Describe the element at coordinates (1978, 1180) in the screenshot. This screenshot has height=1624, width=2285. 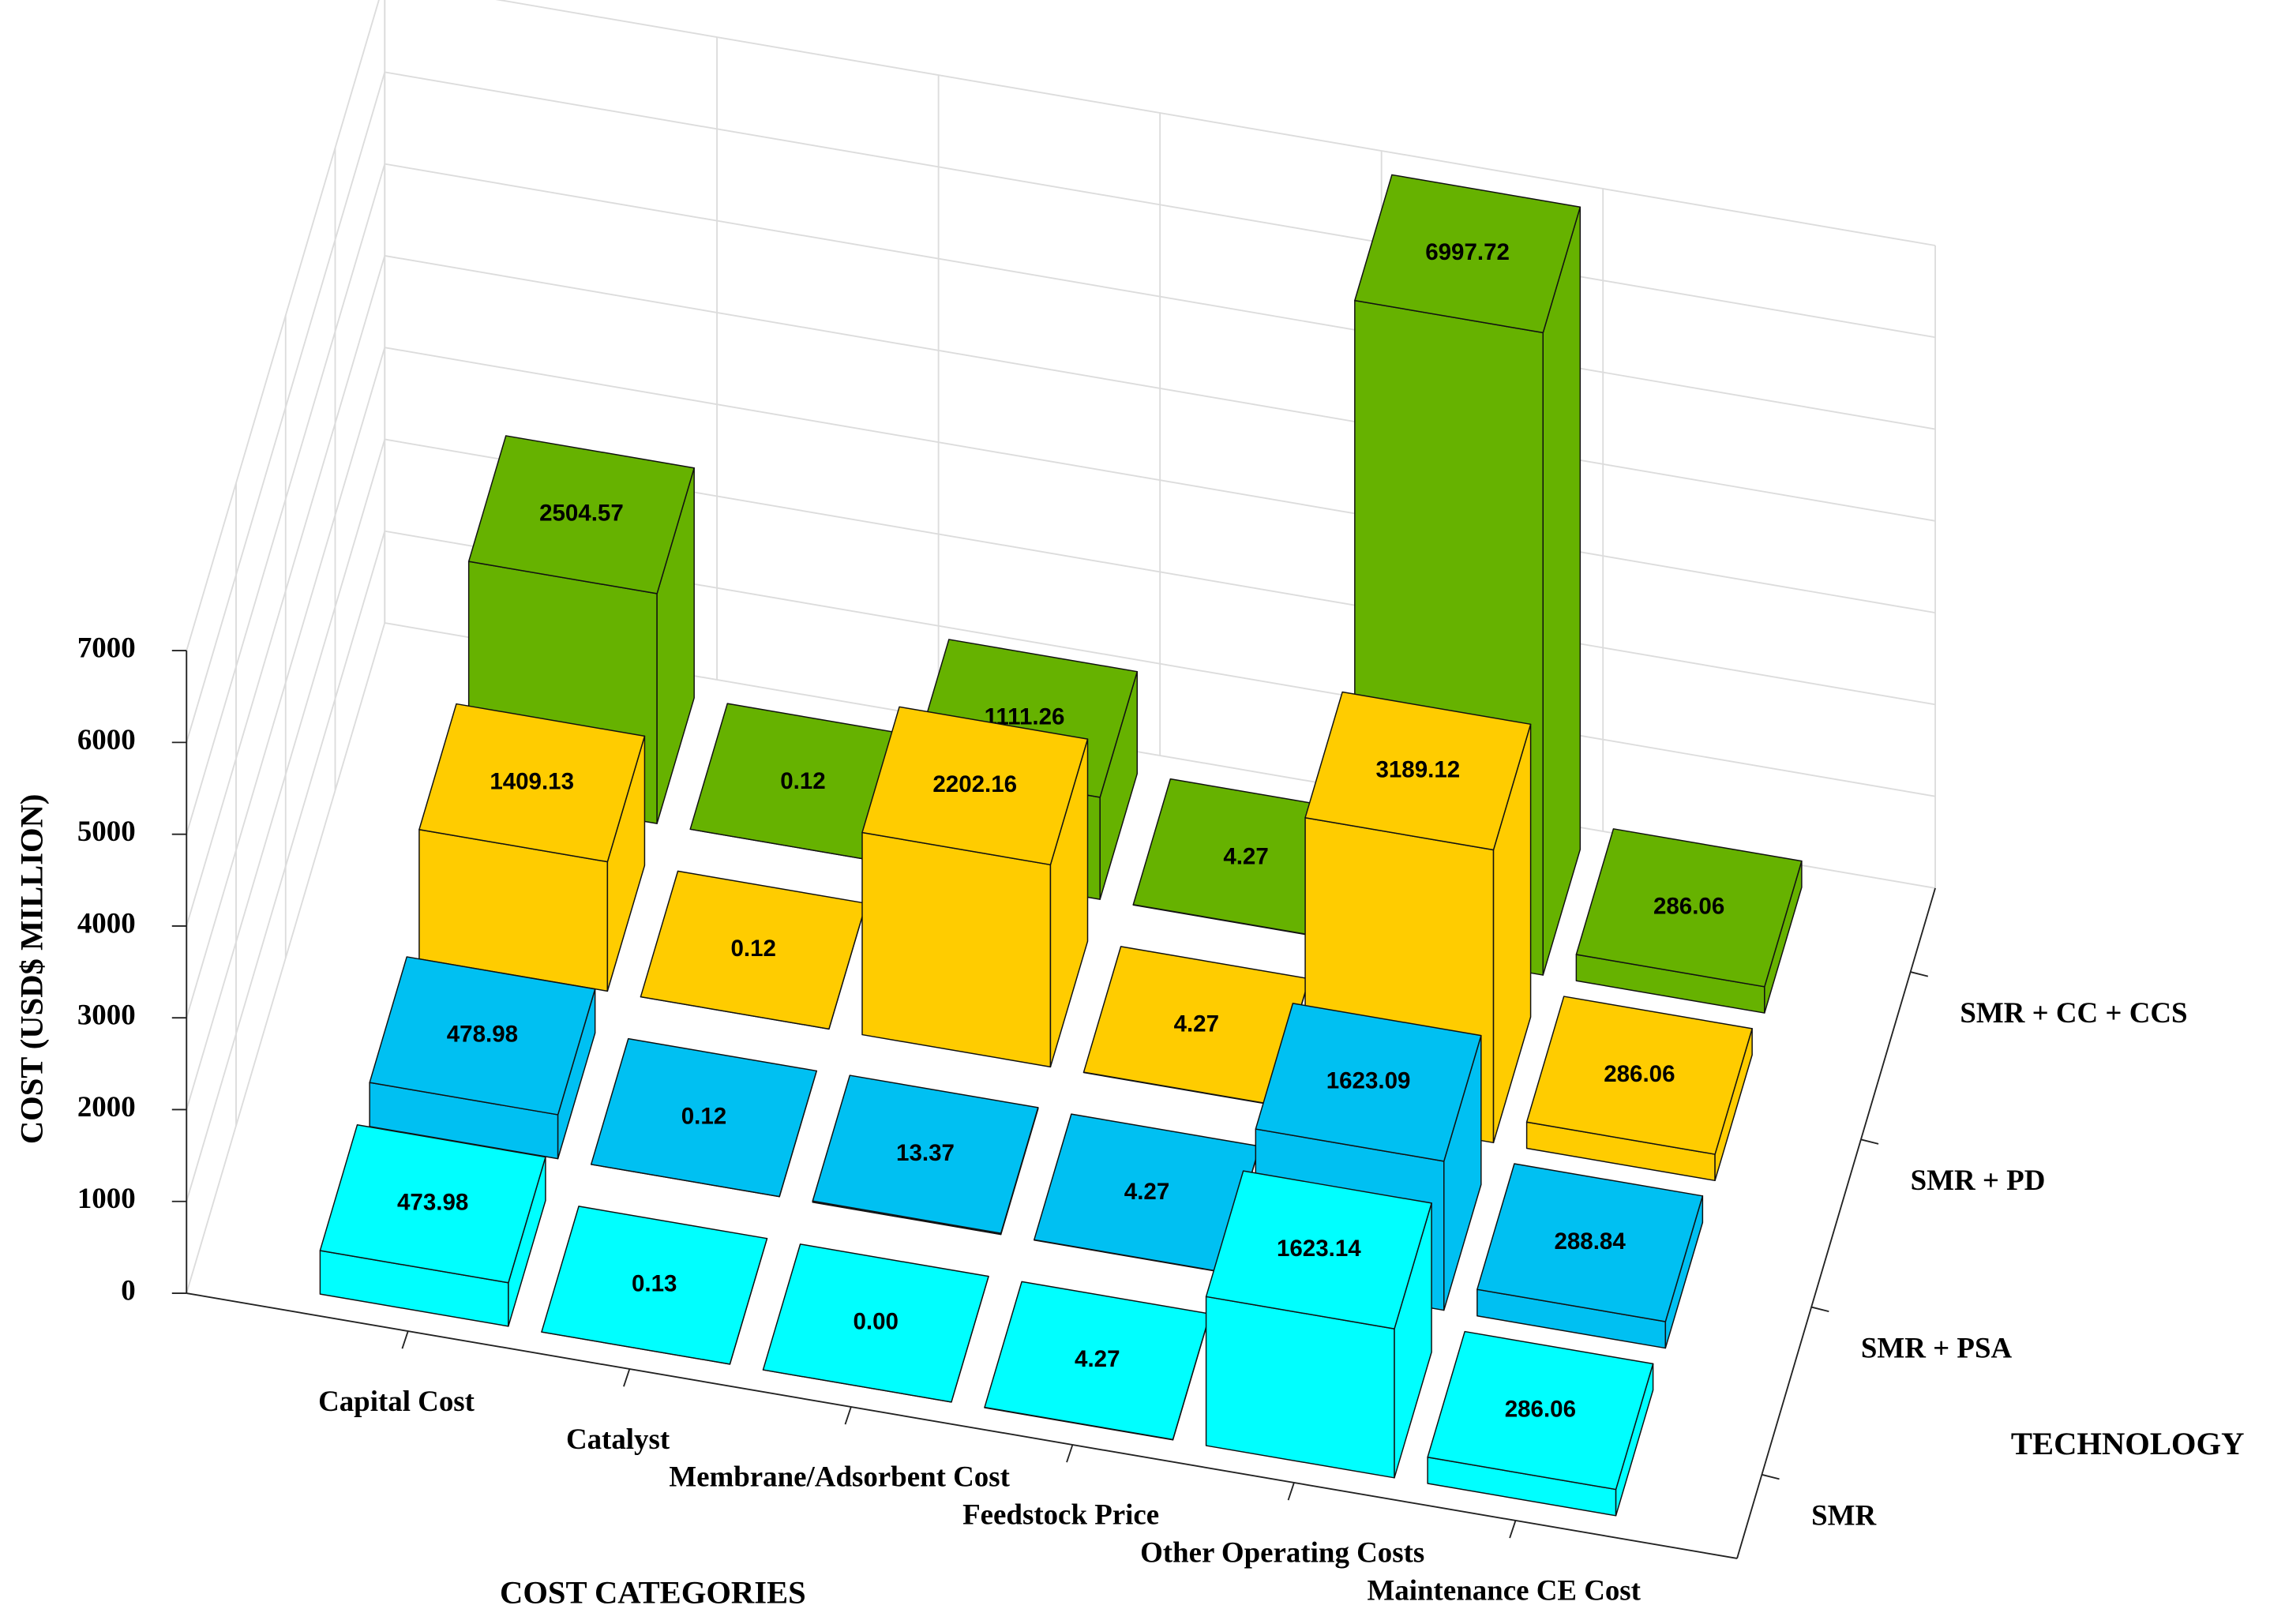
I see `y-tick-label: SMR + PD` at that location.